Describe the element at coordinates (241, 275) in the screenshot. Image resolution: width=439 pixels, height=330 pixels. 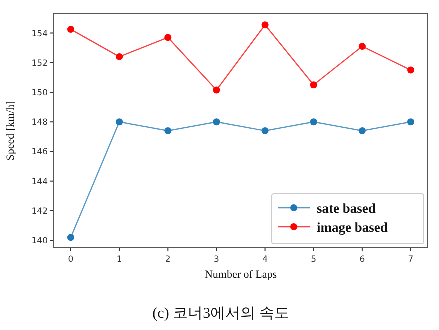
I see `x-axis-title: Number of Laps` at that location.